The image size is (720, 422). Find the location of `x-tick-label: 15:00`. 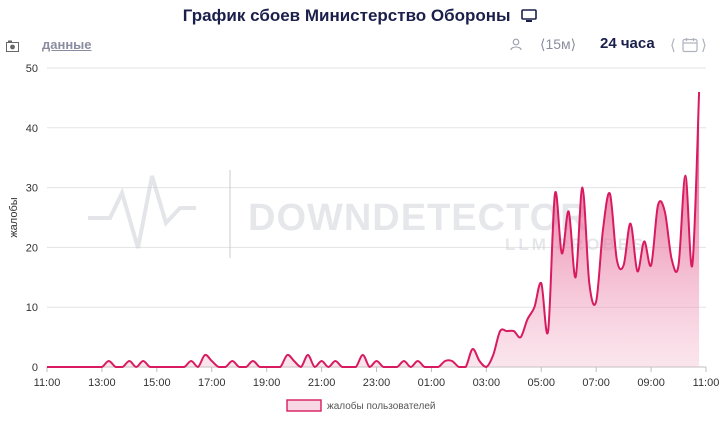

x-tick-label: 15:00 is located at coordinates (157, 383).